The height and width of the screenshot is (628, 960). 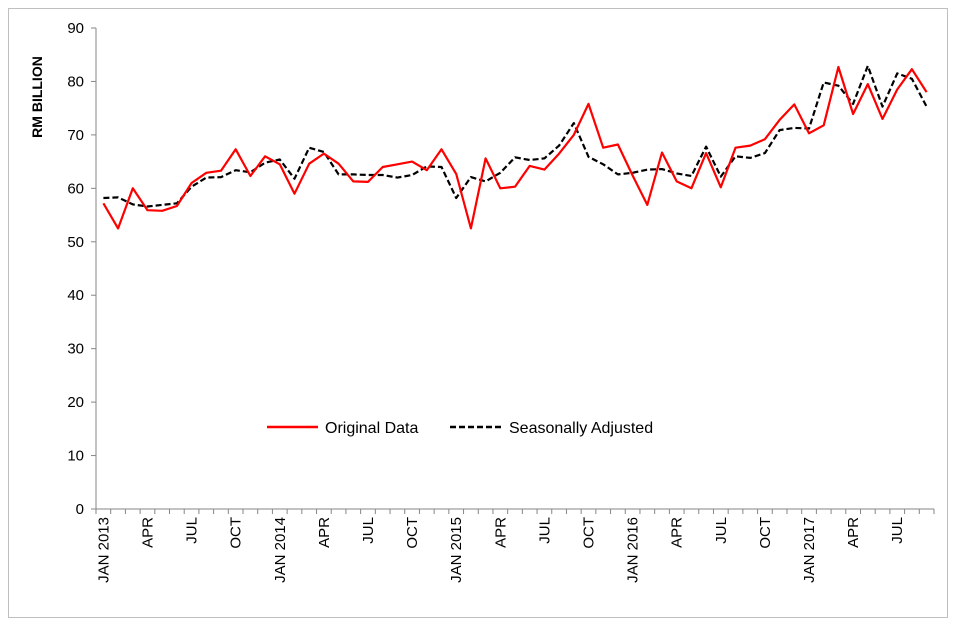 I want to click on x-tick-label: JAN 2017, so click(x=809, y=550).